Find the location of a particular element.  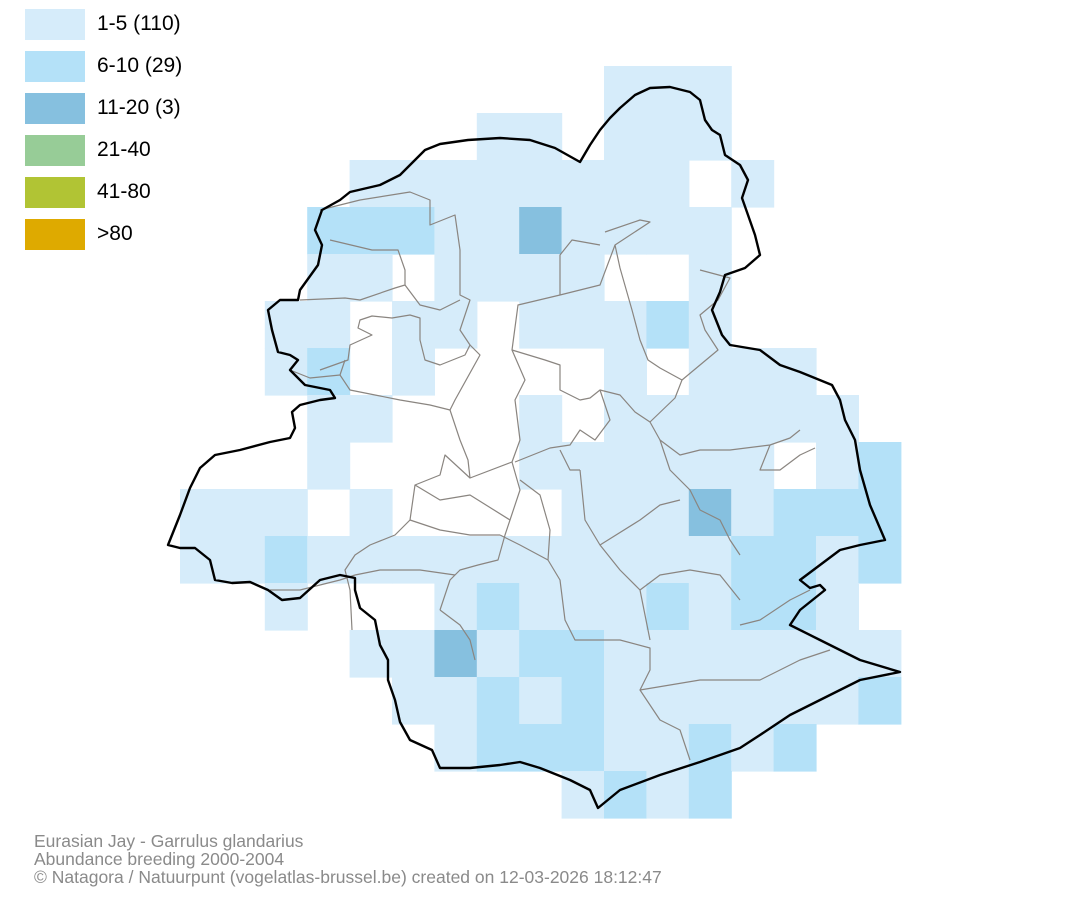

legend-item: >80 is located at coordinates (103, 234).